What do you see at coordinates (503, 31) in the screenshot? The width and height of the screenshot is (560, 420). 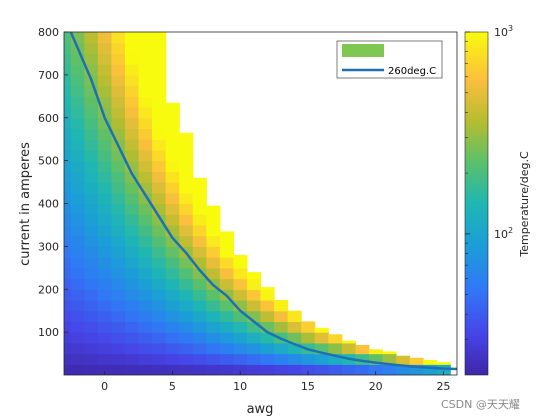 I see `colorbar-tick-label: 103` at bounding box center [503, 31].